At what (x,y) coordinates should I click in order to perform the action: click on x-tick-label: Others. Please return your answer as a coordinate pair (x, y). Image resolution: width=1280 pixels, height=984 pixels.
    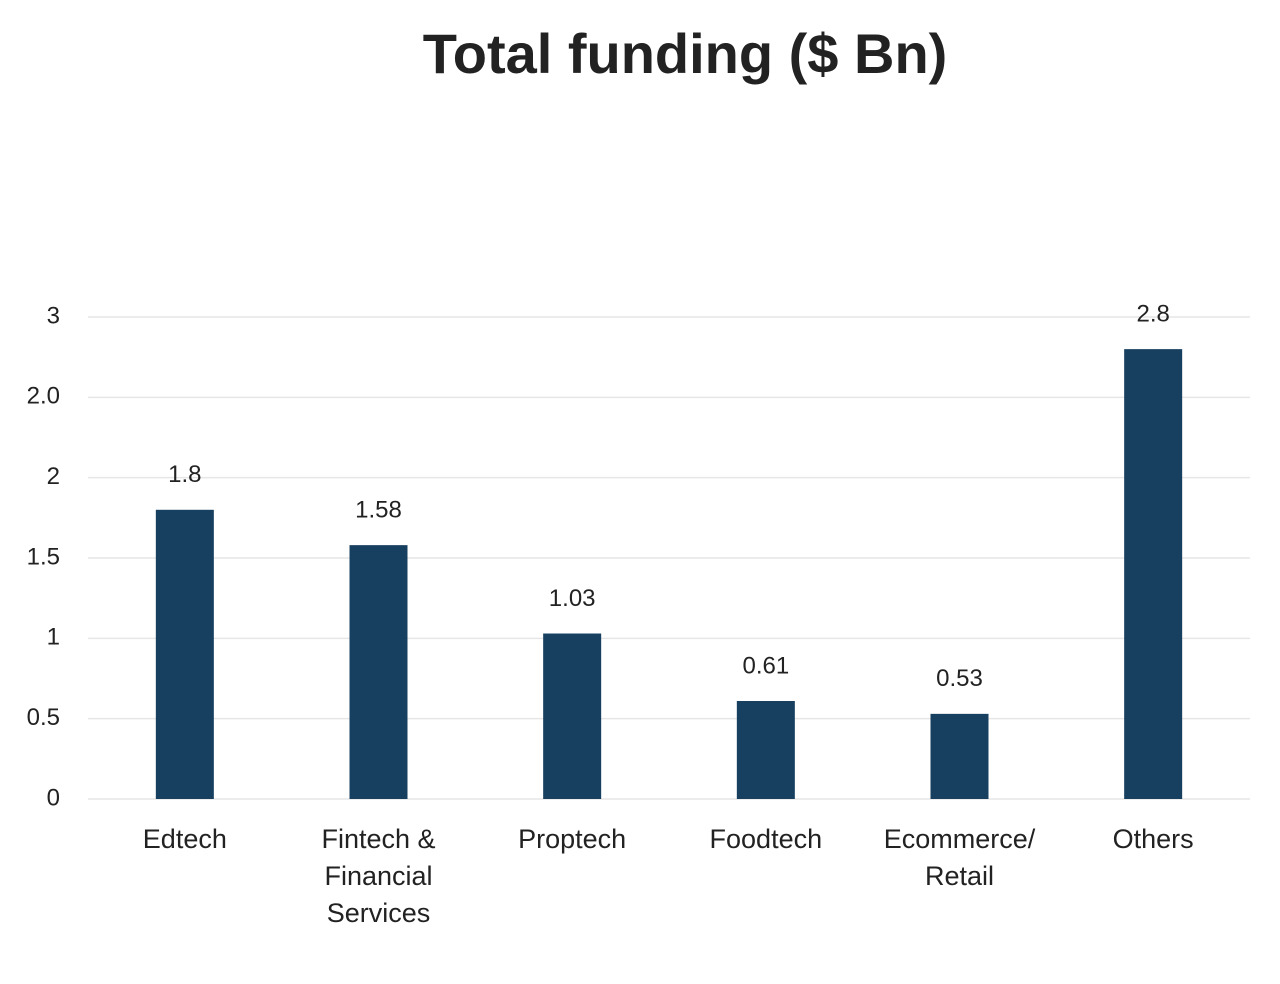
    Looking at the image, I should click on (1153, 839).